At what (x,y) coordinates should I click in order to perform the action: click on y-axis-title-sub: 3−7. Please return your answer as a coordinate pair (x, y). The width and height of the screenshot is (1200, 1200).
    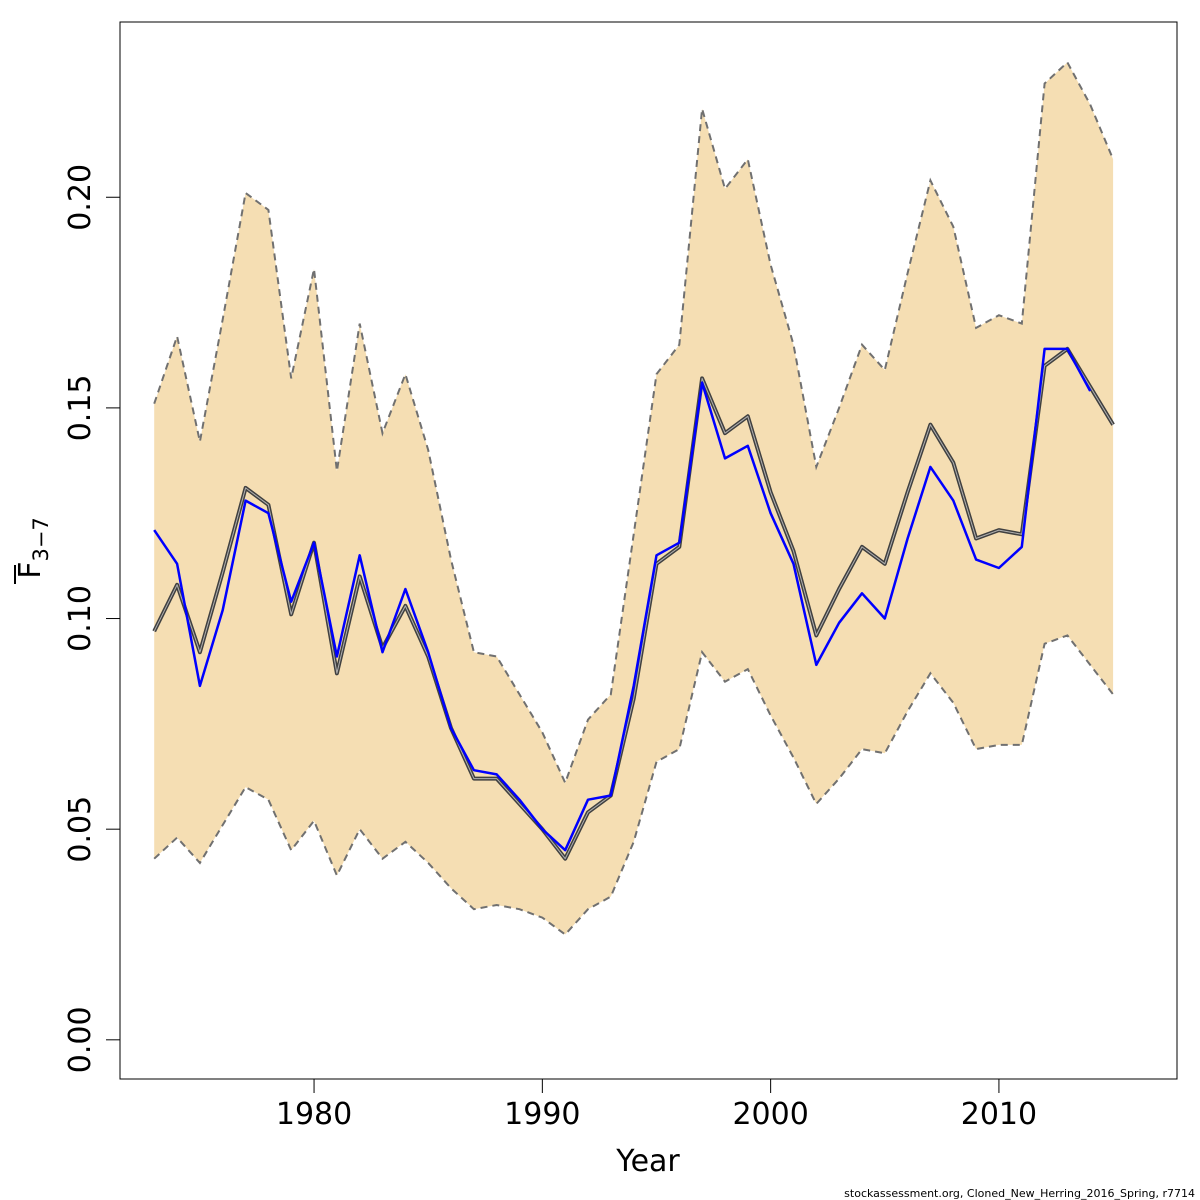
    Looking at the image, I should click on (41, 539).